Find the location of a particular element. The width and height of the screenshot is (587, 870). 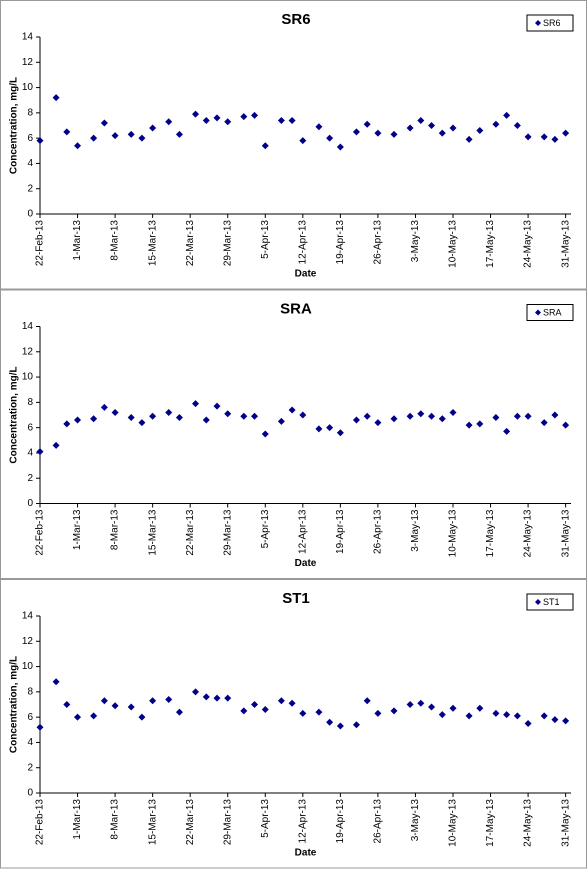

x-tick-label: 24-May-13 is located at coordinates (528, 533).